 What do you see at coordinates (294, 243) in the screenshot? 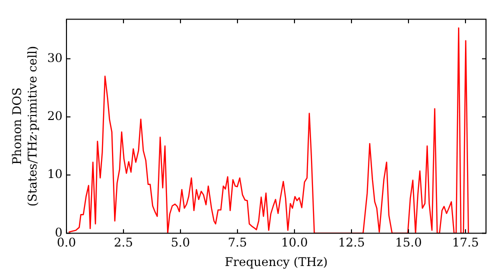
I see `x-tick-label: 10.0` at bounding box center [294, 243].